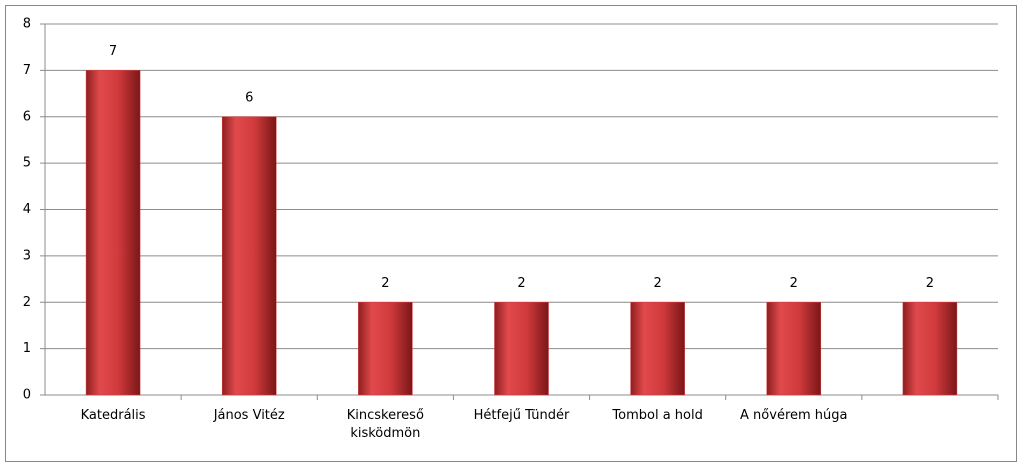 This screenshot has height=470, width=1024. Describe the element at coordinates (27, 255) in the screenshot. I see `y-tick-label: 3` at that location.